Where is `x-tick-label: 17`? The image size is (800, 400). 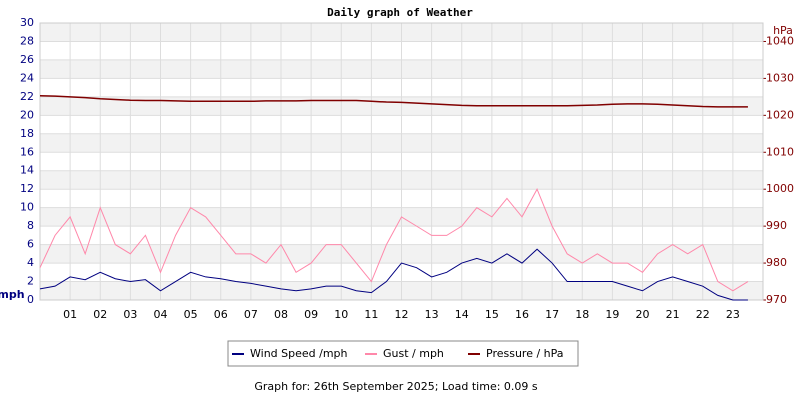 x-tick-label: 17 is located at coordinates (552, 314).